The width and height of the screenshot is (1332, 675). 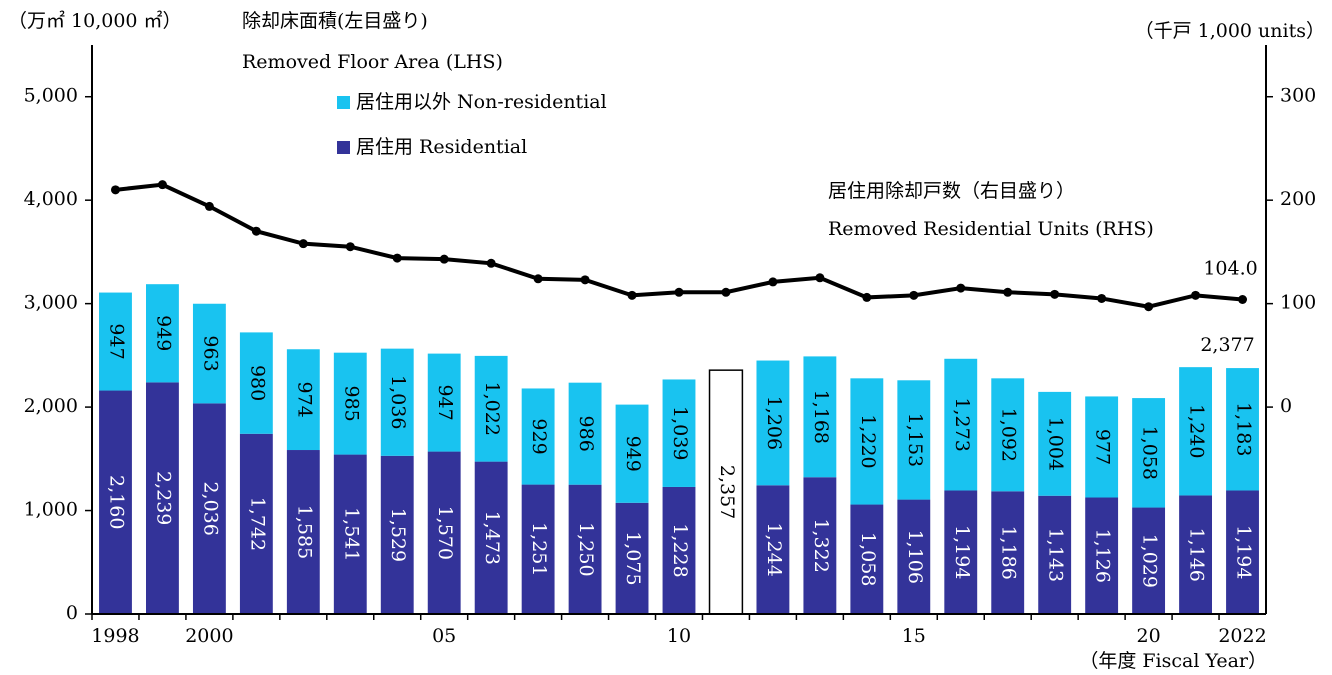 I want to click on bar-value-label: 1,186, so click(x=1009, y=552).